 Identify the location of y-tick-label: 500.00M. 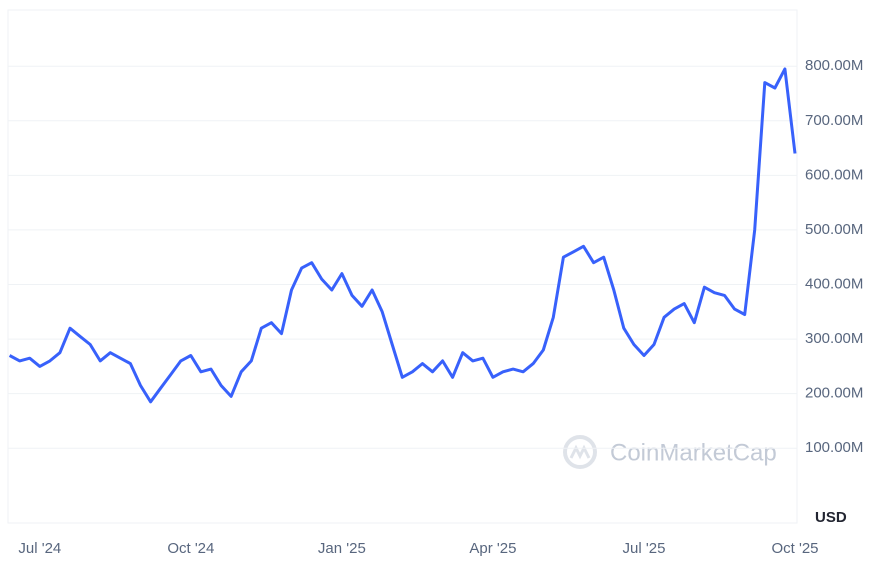
(834, 229).